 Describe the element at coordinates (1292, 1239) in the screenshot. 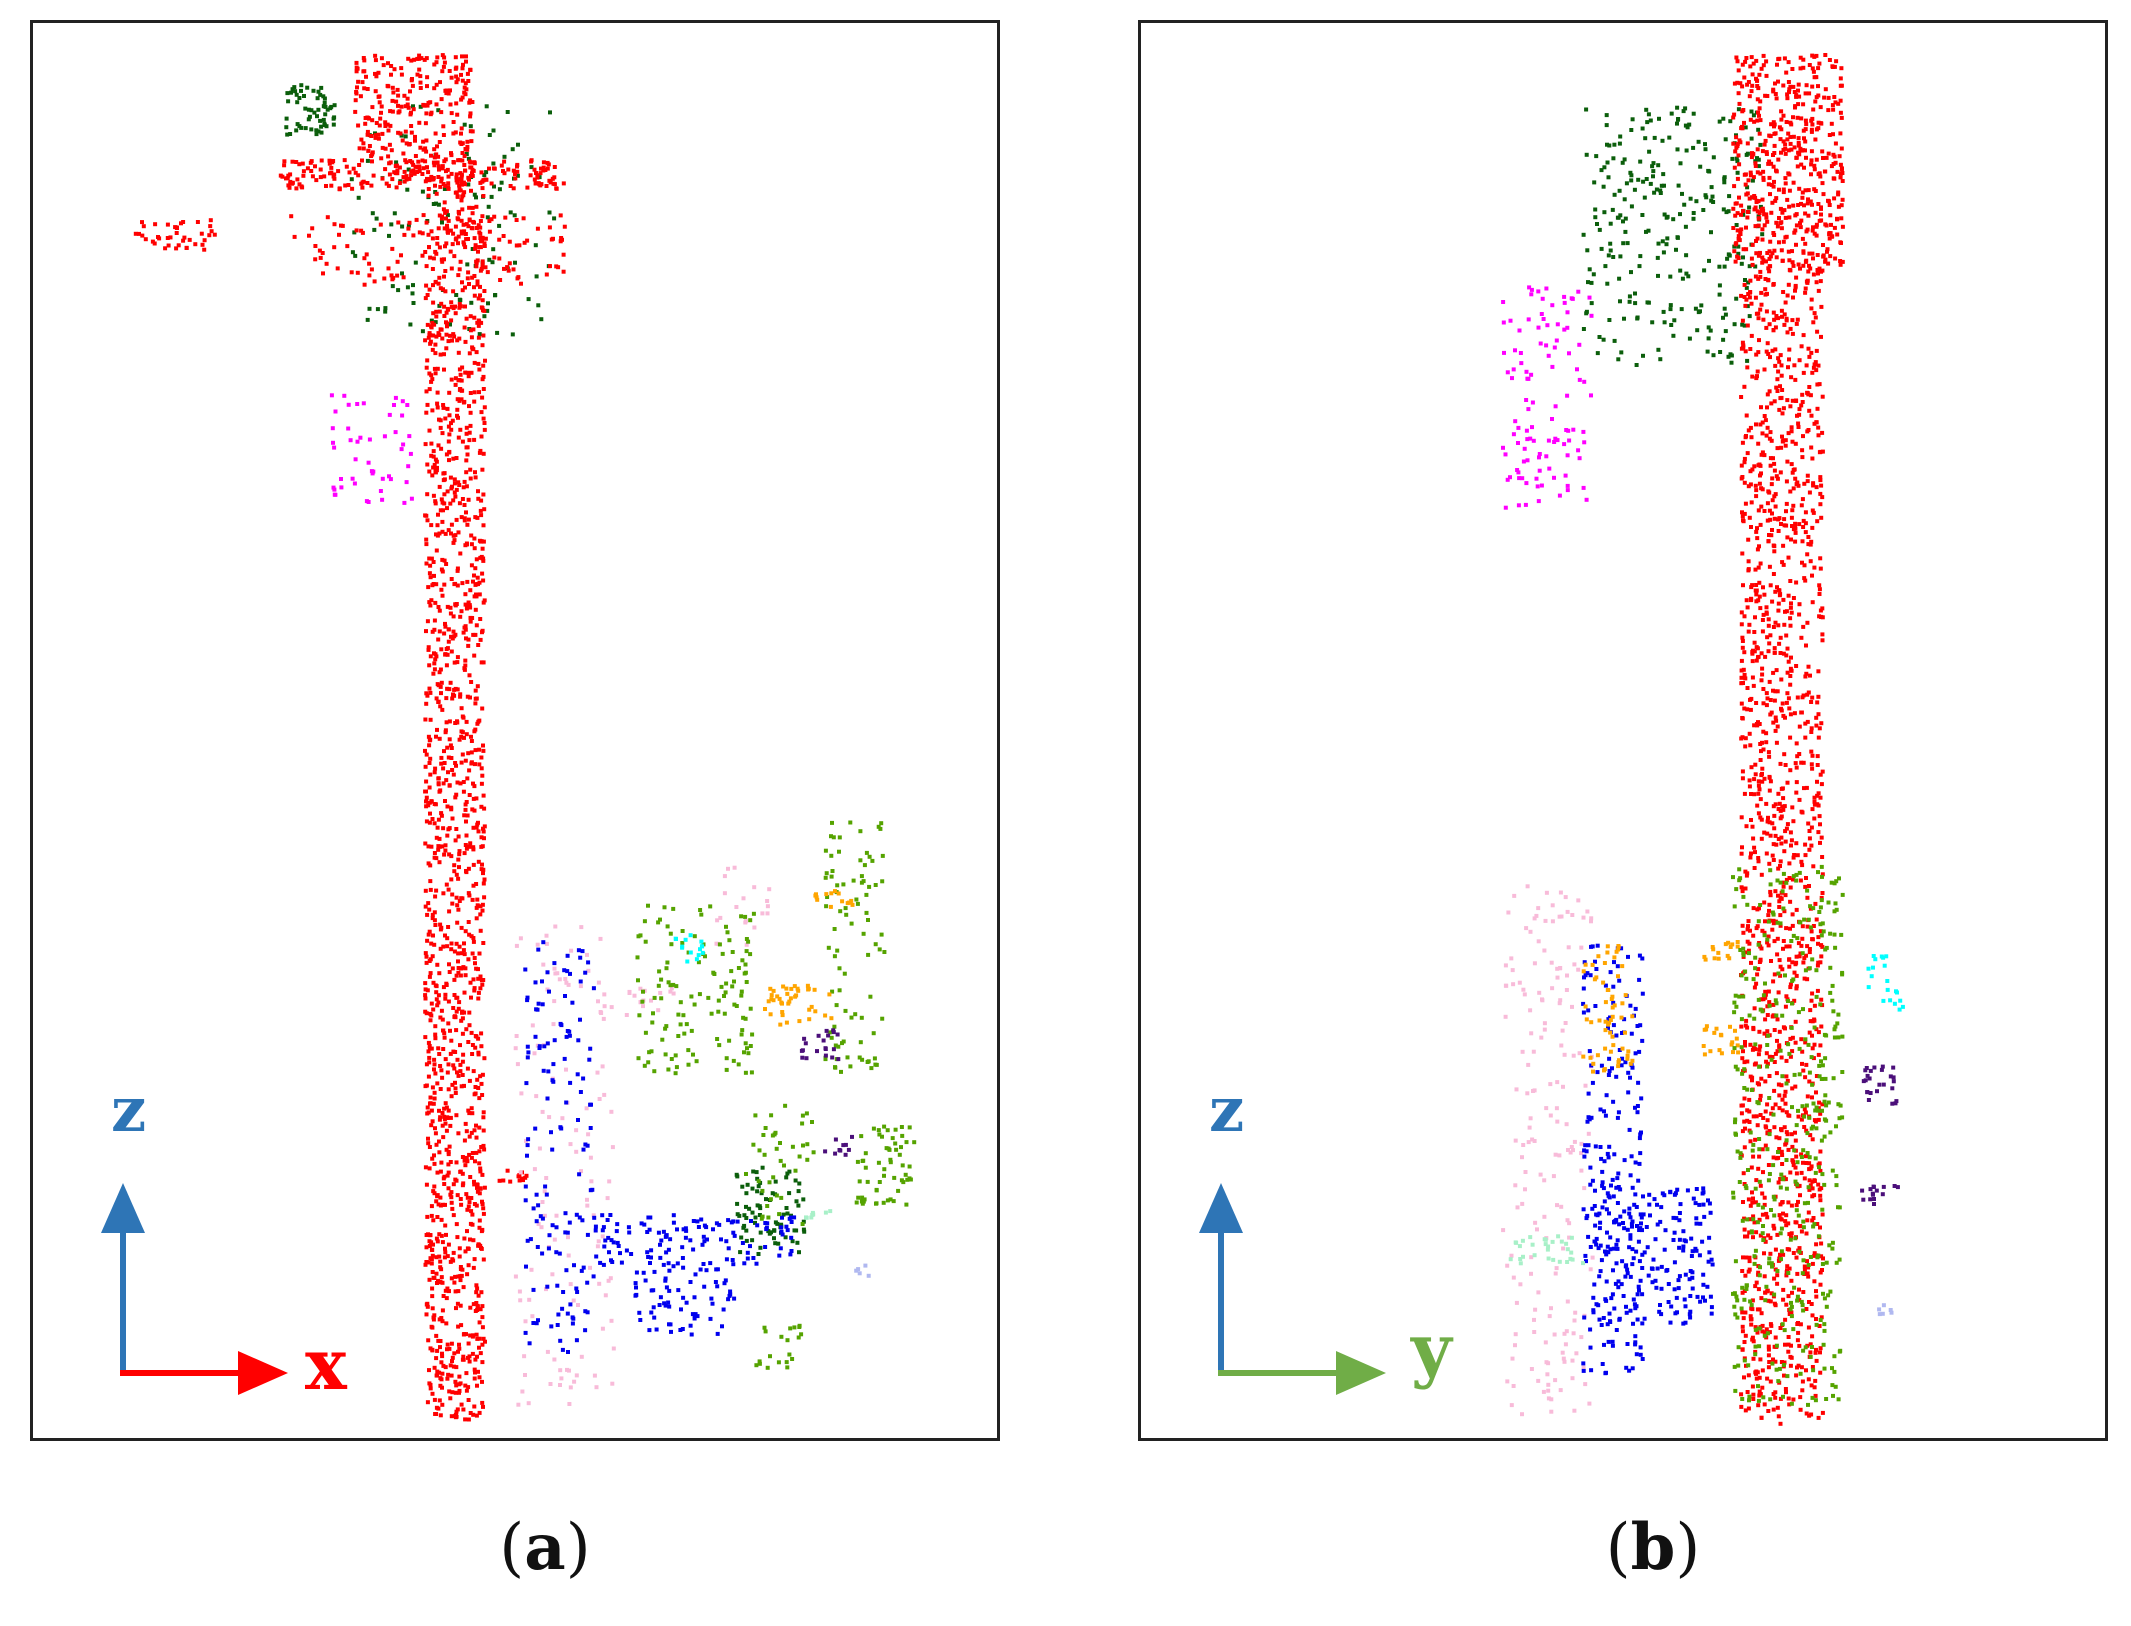

I see `axis-indicator-b: z` at that location.